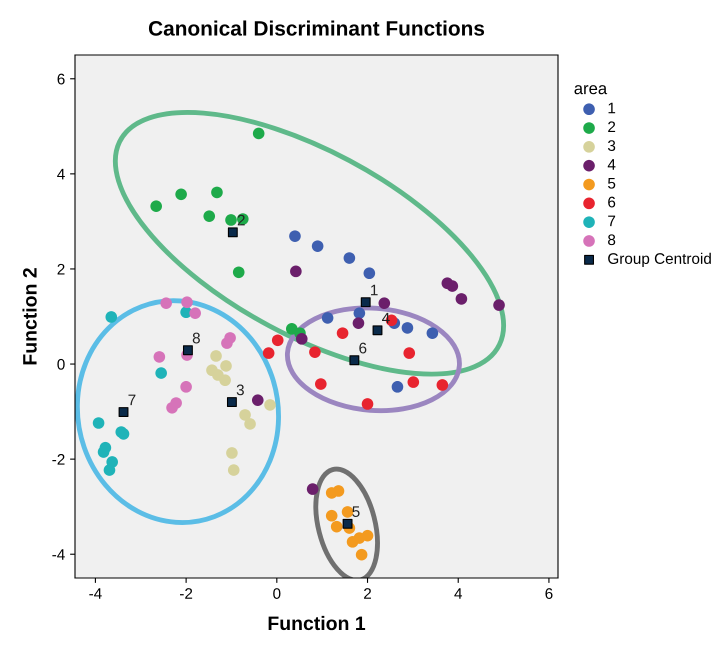 This screenshot has width=716, height=649. Describe the element at coordinates (95, 593) in the screenshot. I see `x-tick-label: -4` at that location.